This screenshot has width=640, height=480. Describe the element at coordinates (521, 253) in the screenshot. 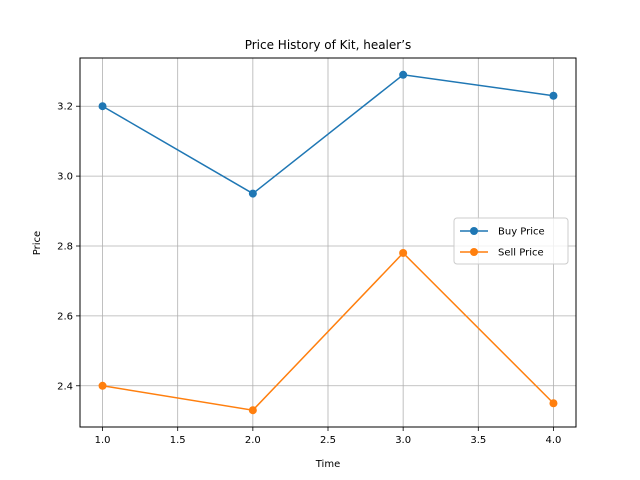

I see `legend-sell-price-label: Sell Price` at that location.